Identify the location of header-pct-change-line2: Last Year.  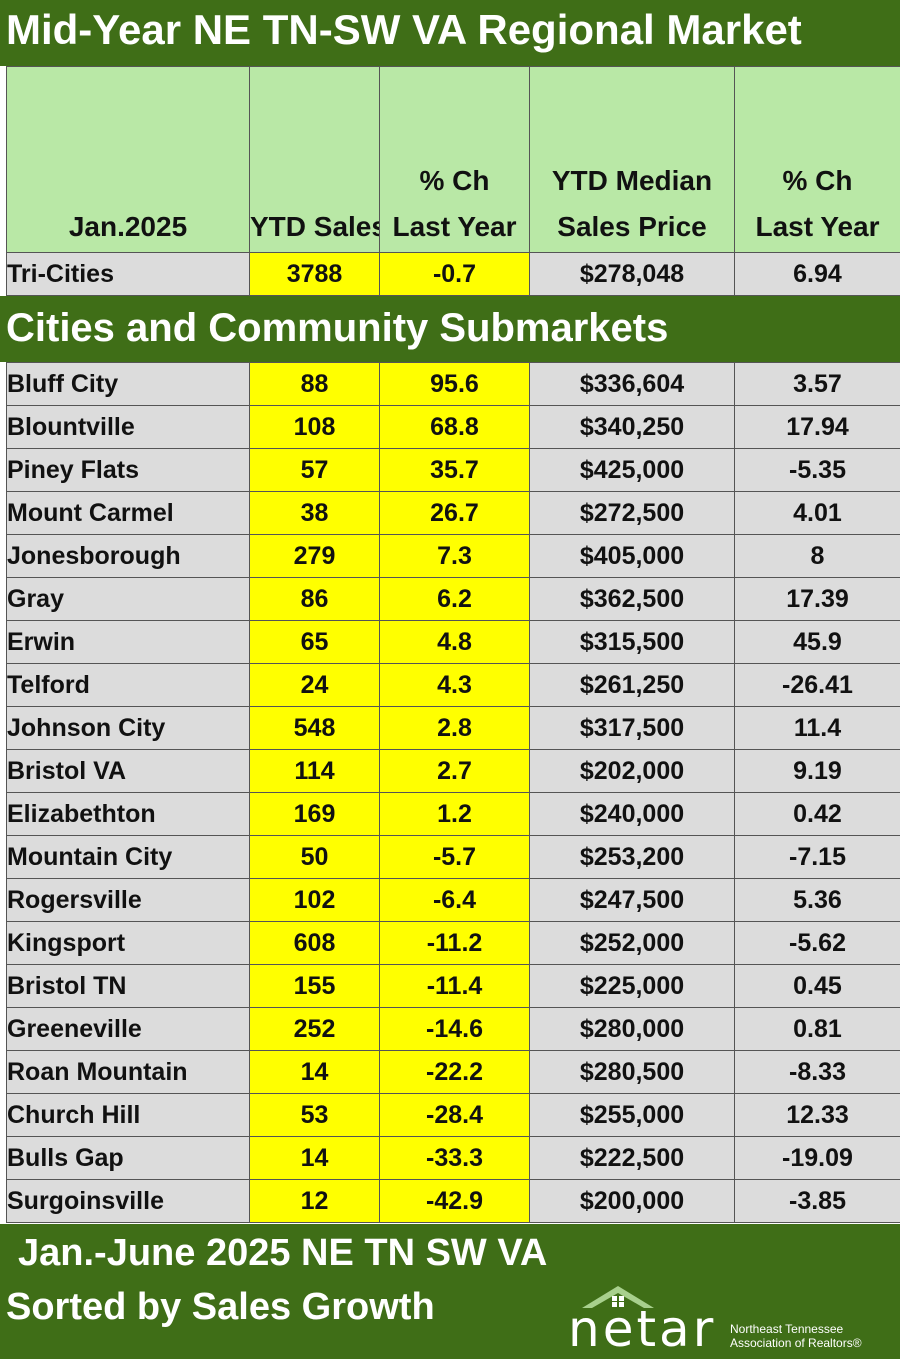
(454, 226).